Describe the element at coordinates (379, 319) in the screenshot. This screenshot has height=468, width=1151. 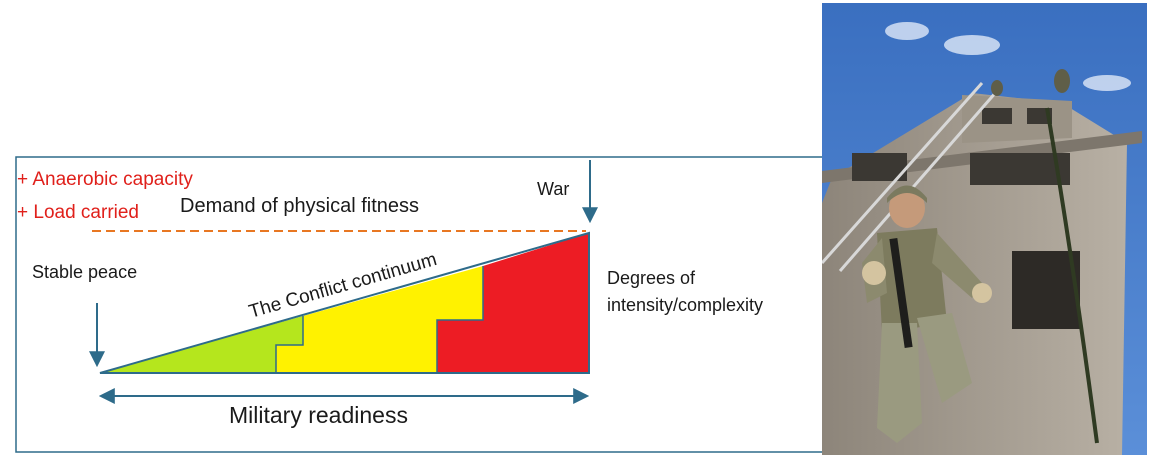
I see `yellow-zone` at that location.